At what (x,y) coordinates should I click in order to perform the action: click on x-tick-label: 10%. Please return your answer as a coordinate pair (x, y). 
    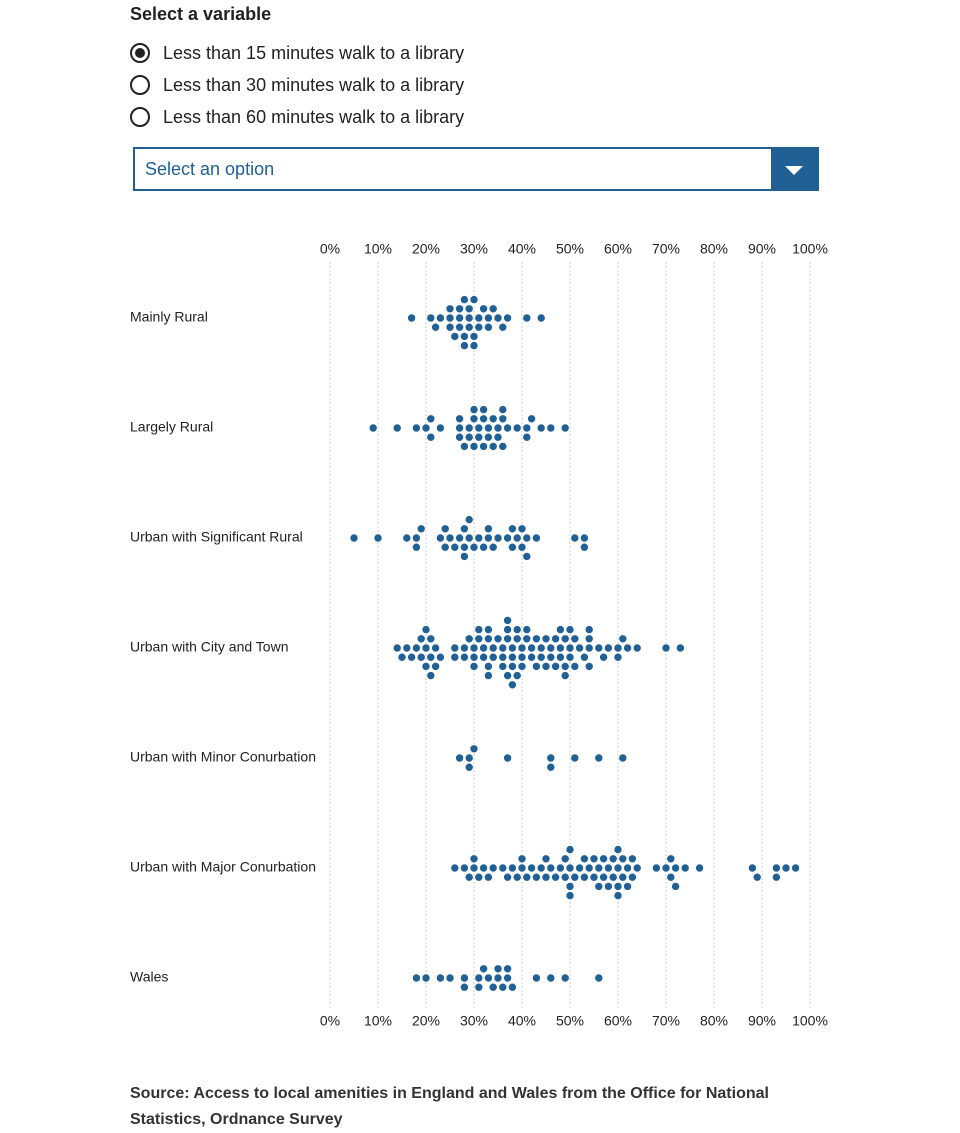
    Looking at the image, I should click on (378, 1021).